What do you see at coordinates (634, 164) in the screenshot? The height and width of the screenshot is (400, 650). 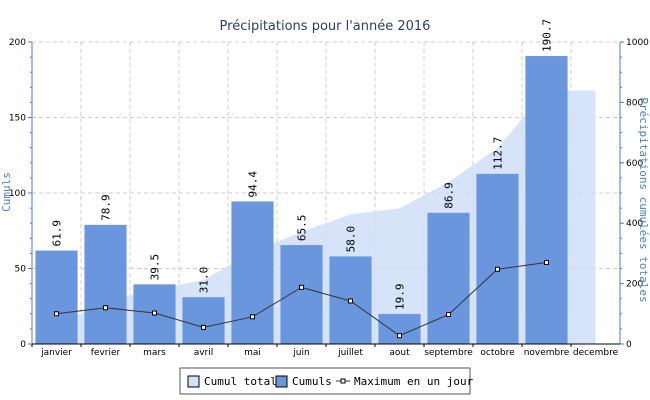 I see `tick-label-right: 600` at bounding box center [634, 164].